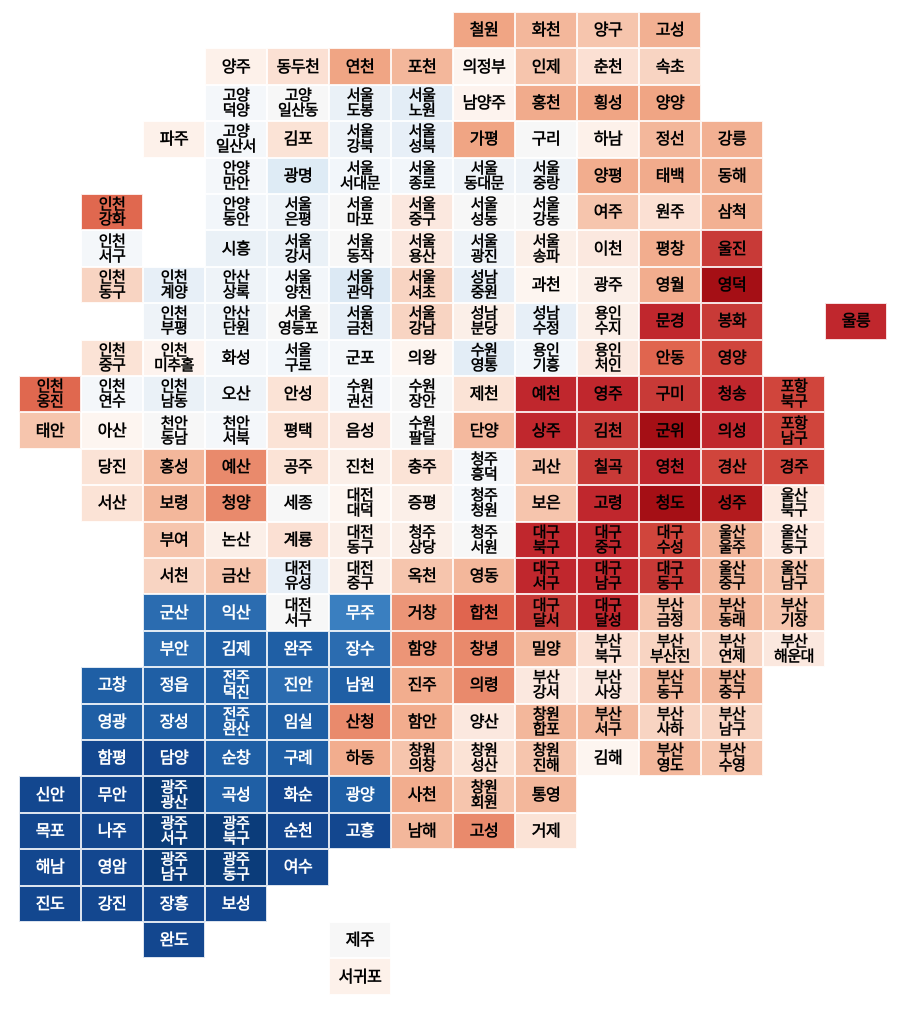 This screenshot has height=1011, width=909. Describe the element at coordinates (360, 248) in the screenshot. I see `region-tile: 서울 동작` at that location.